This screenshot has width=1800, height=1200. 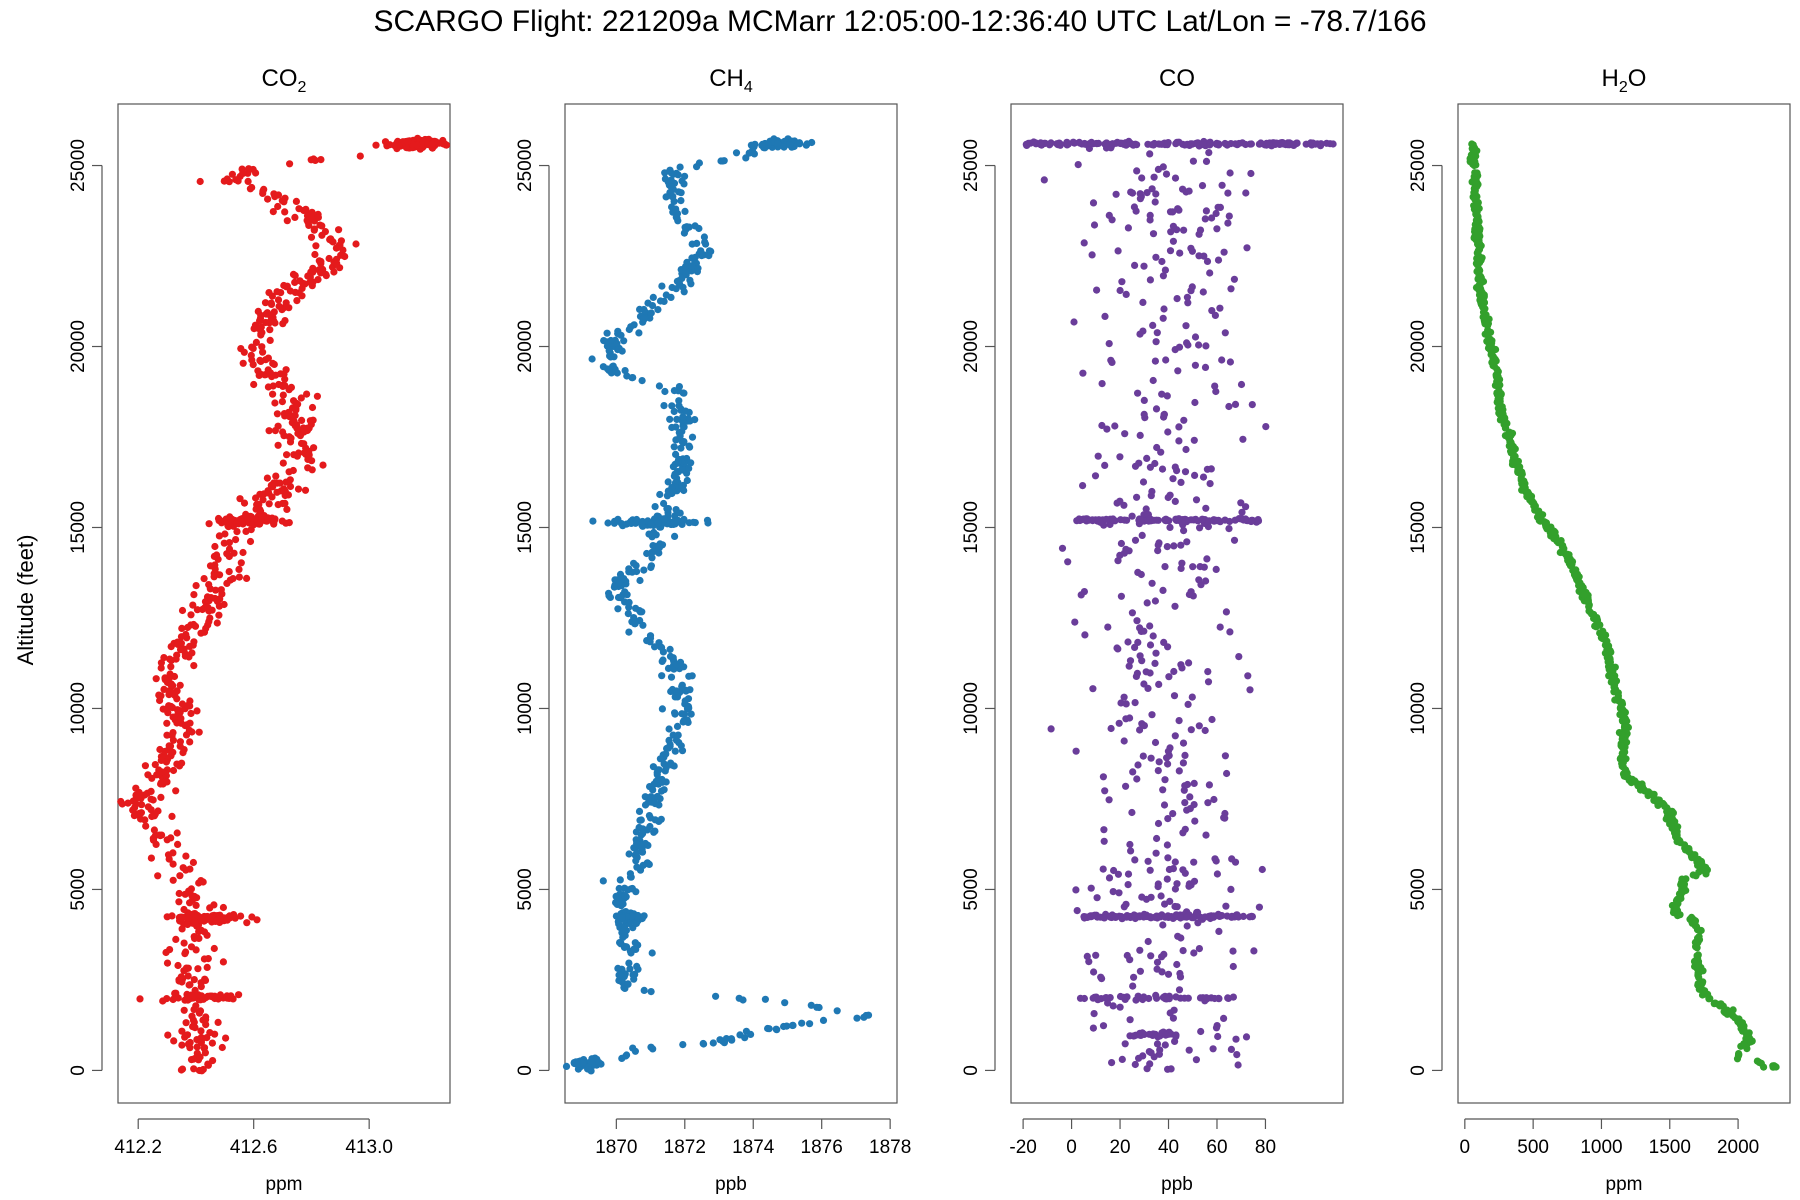 I want to click on panel-title-subscript: 2, so click(x=1623, y=87).